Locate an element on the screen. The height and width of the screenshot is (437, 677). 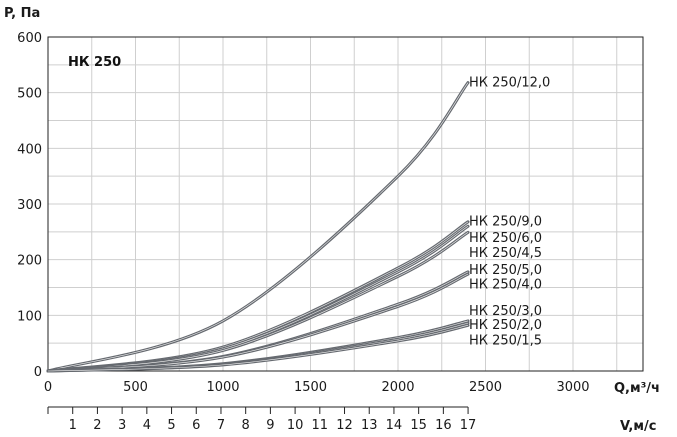
velocity-tick-label: 9 is located at coordinates (270, 425).